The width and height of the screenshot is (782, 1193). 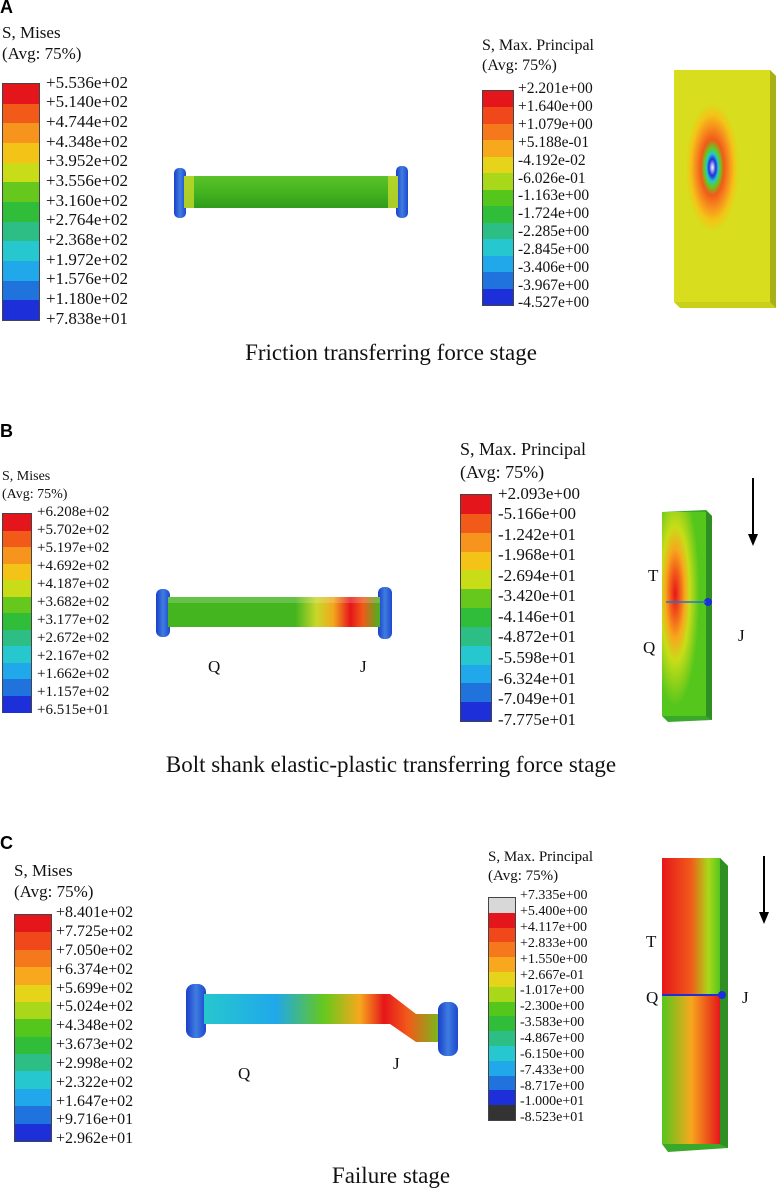 I want to click on legend-value: -6.150e+00, so click(x=552, y=1054).